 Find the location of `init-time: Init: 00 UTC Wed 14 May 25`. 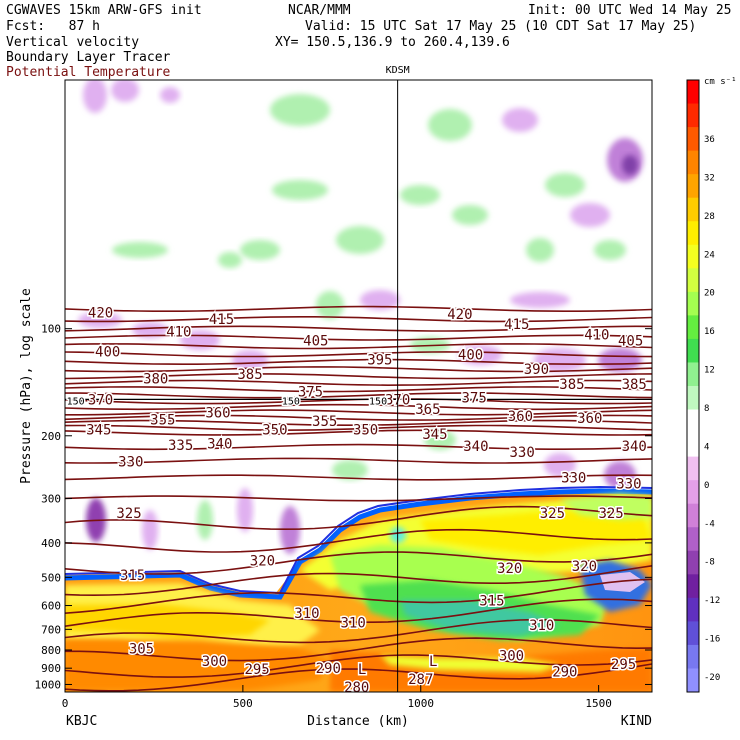

init-time: Init: 00 UTC Wed 14 May 25 is located at coordinates (630, 10).